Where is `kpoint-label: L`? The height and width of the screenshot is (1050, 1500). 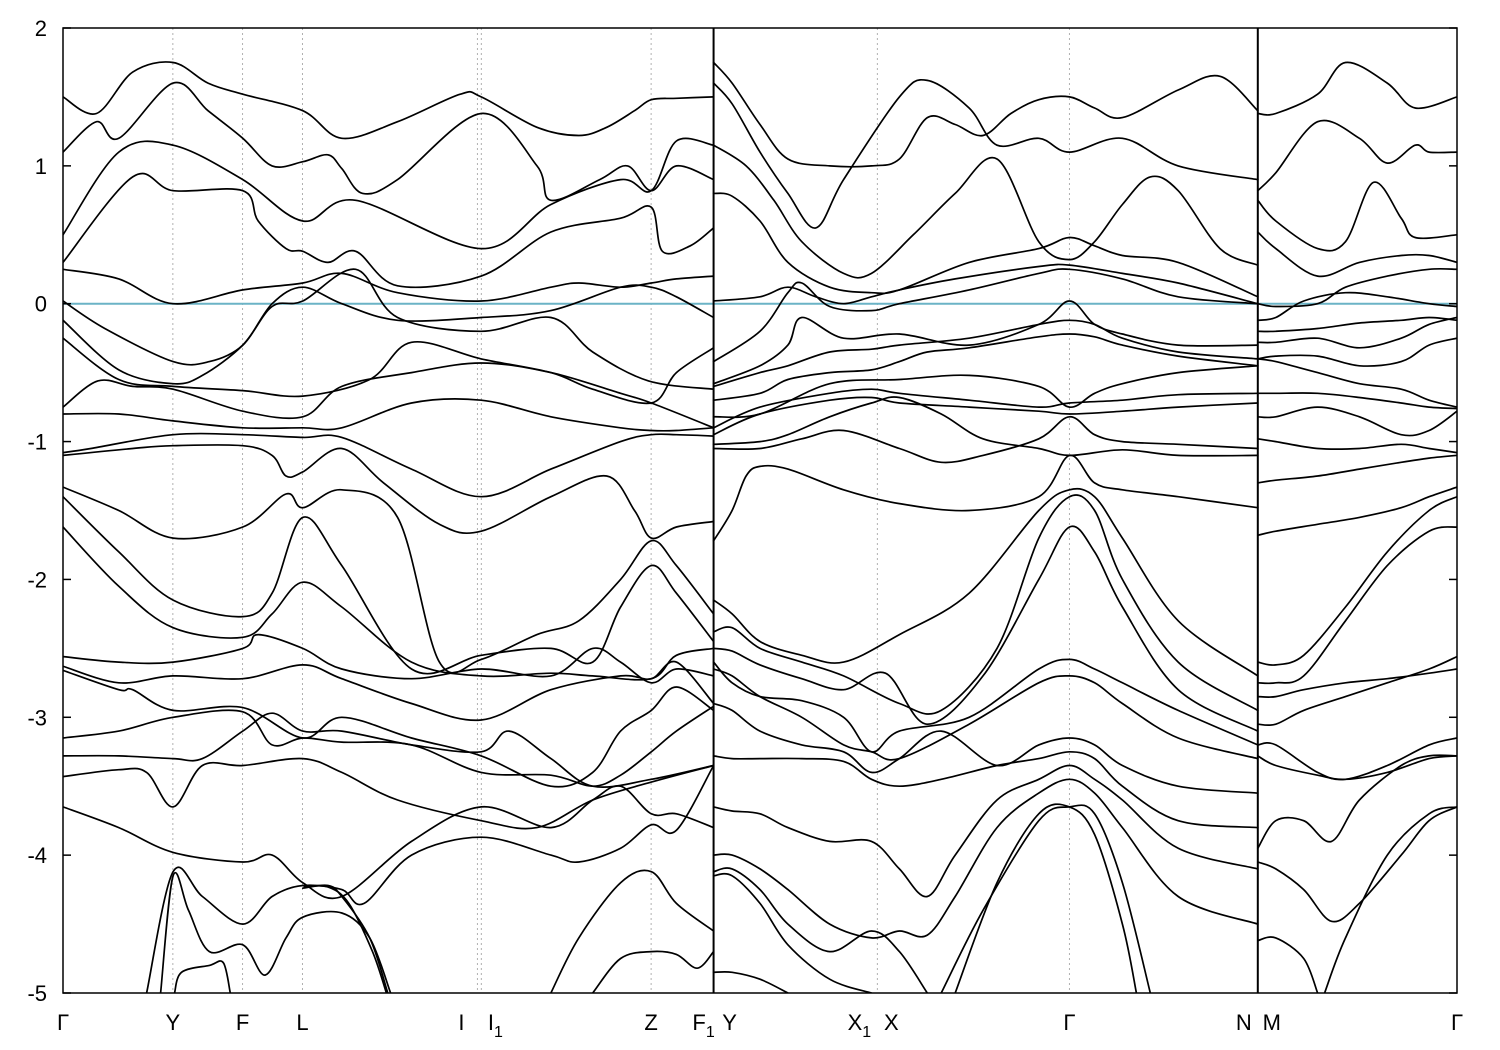
kpoint-label: L is located at coordinates (302, 1022).